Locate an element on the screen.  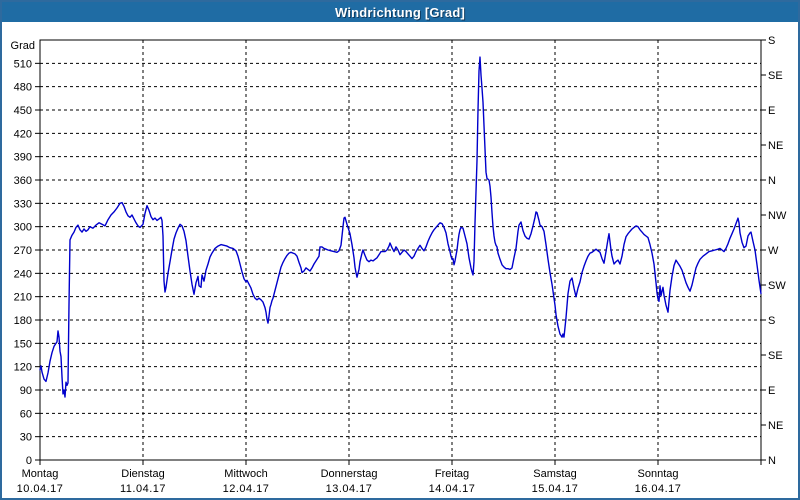
left-axis-tick-label: 240 is located at coordinates (23, 274).